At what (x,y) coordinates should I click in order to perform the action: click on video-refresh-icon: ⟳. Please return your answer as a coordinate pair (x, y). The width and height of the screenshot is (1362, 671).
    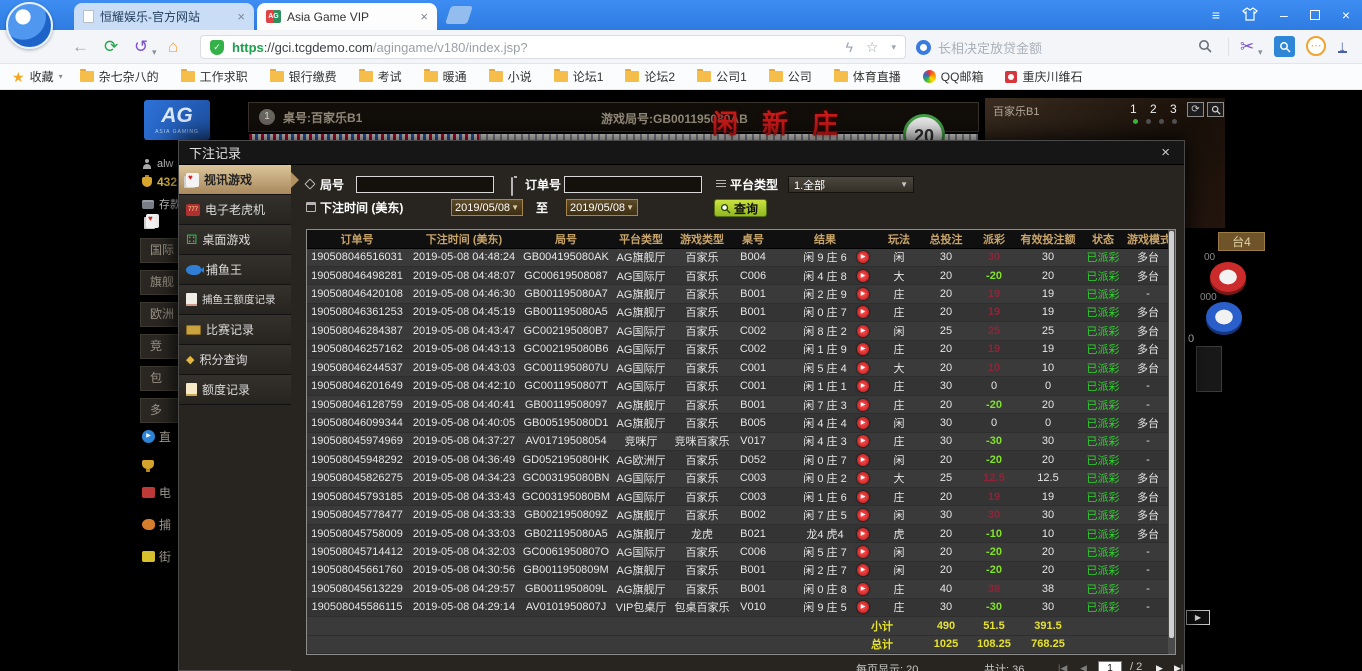
    Looking at the image, I should click on (1195, 109).